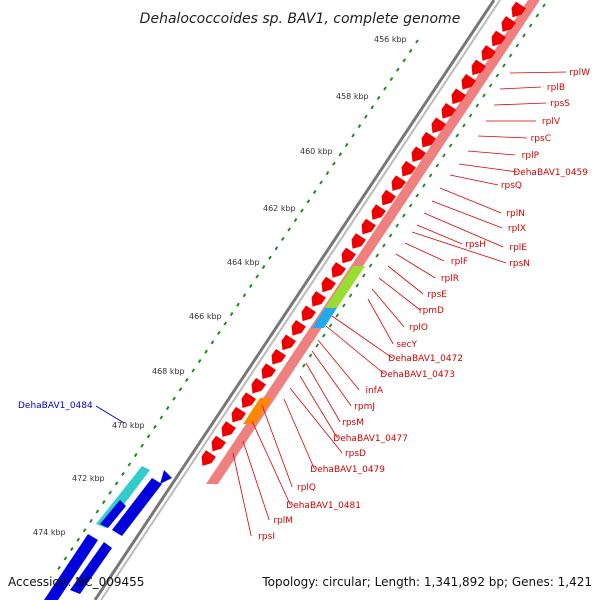  Describe the element at coordinates (168, 371) in the screenshot. I see `tick-label: 468 kbp` at that location.